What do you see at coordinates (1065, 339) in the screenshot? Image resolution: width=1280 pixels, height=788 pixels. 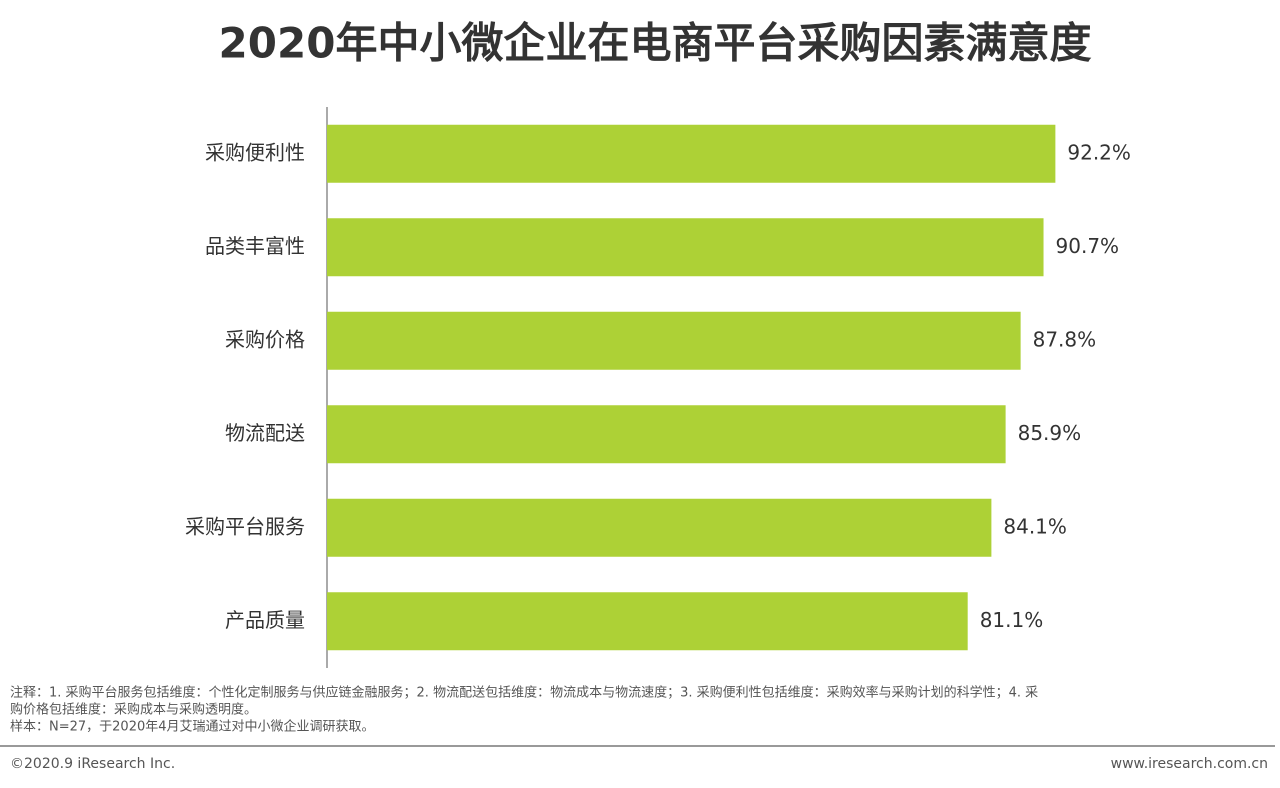 I see `value-label: 87.8%` at bounding box center [1065, 339].